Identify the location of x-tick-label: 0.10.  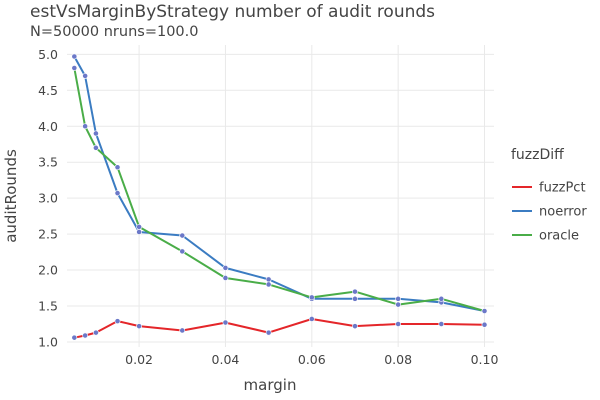
(485, 359).